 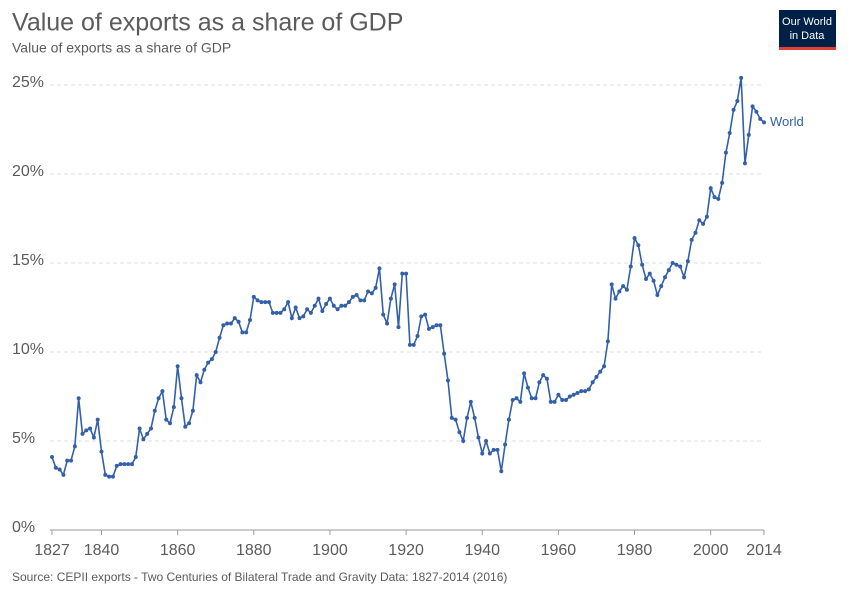 What do you see at coordinates (406, 550) in the screenshot?
I see `x-tick-label: 1920` at bounding box center [406, 550].